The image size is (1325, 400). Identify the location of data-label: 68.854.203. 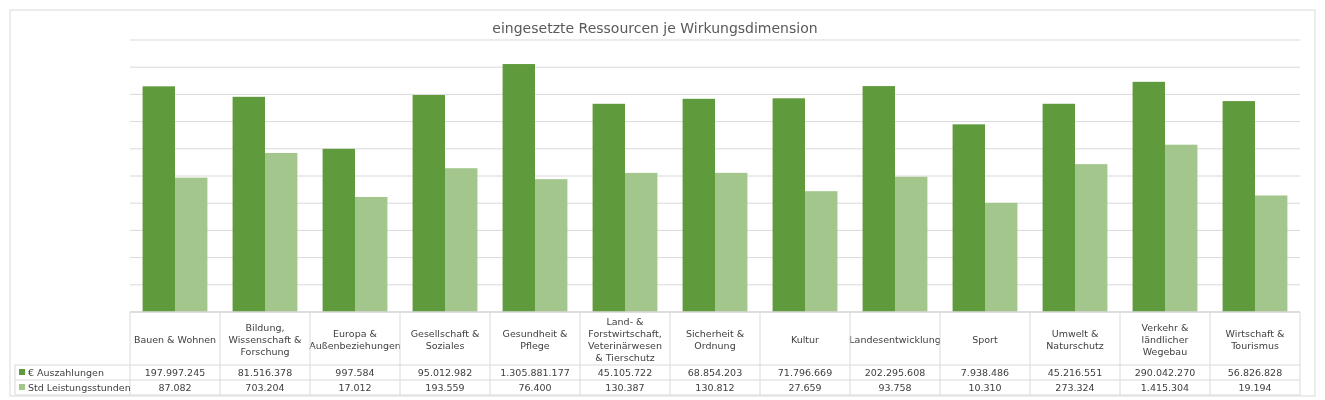
(715, 372).